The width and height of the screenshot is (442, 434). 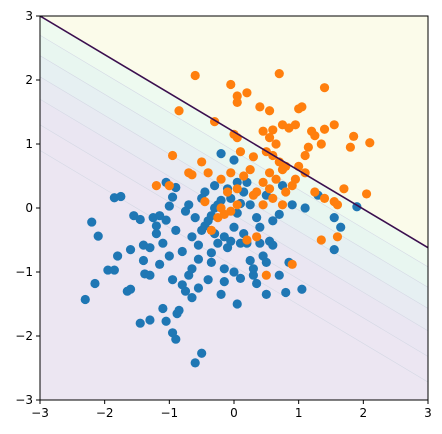 I want to click on y-tick-label: 1, so click(x=29, y=144).